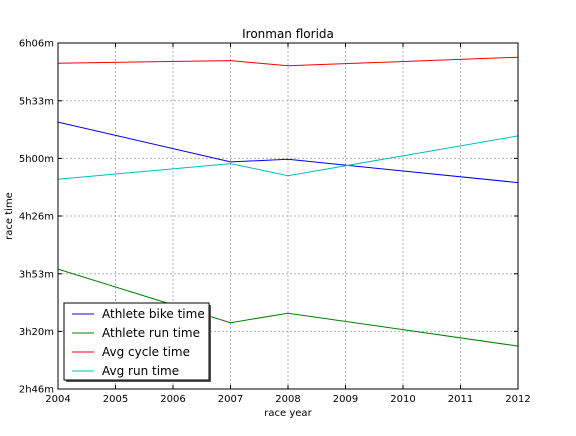 The image size is (576, 436). I want to click on x-tick-label: 2005, so click(115, 399).